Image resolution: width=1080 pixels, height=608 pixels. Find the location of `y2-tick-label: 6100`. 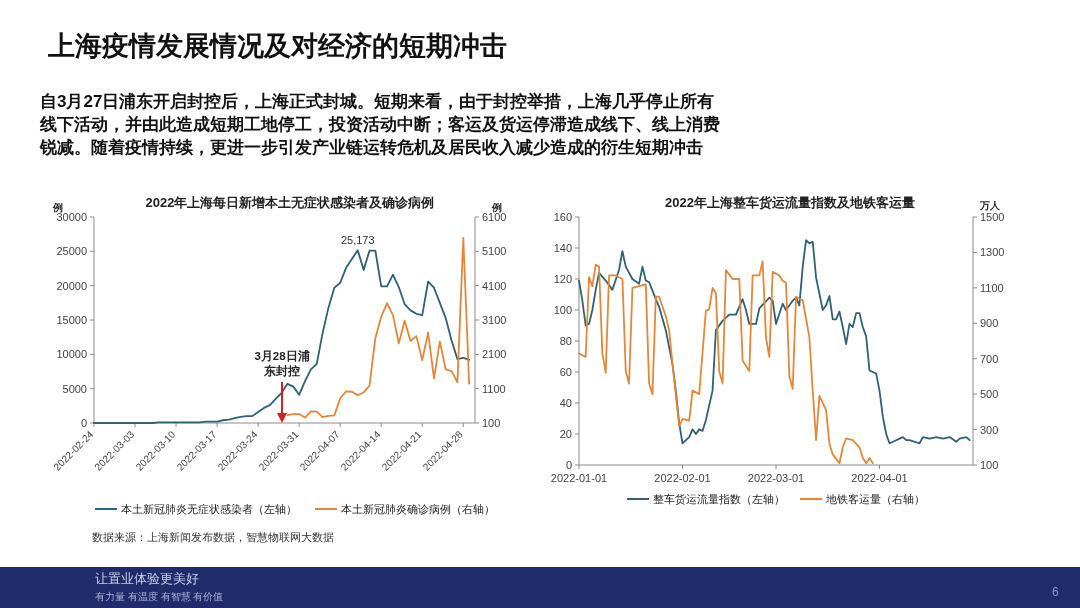

y2-tick-label: 6100 is located at coordinates (494, 217).